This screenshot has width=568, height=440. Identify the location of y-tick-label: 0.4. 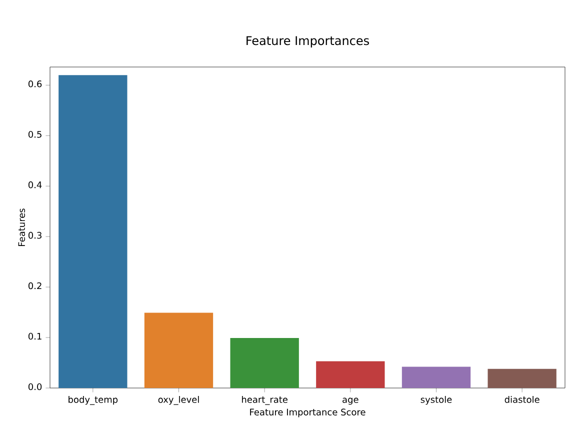
(35, 184).